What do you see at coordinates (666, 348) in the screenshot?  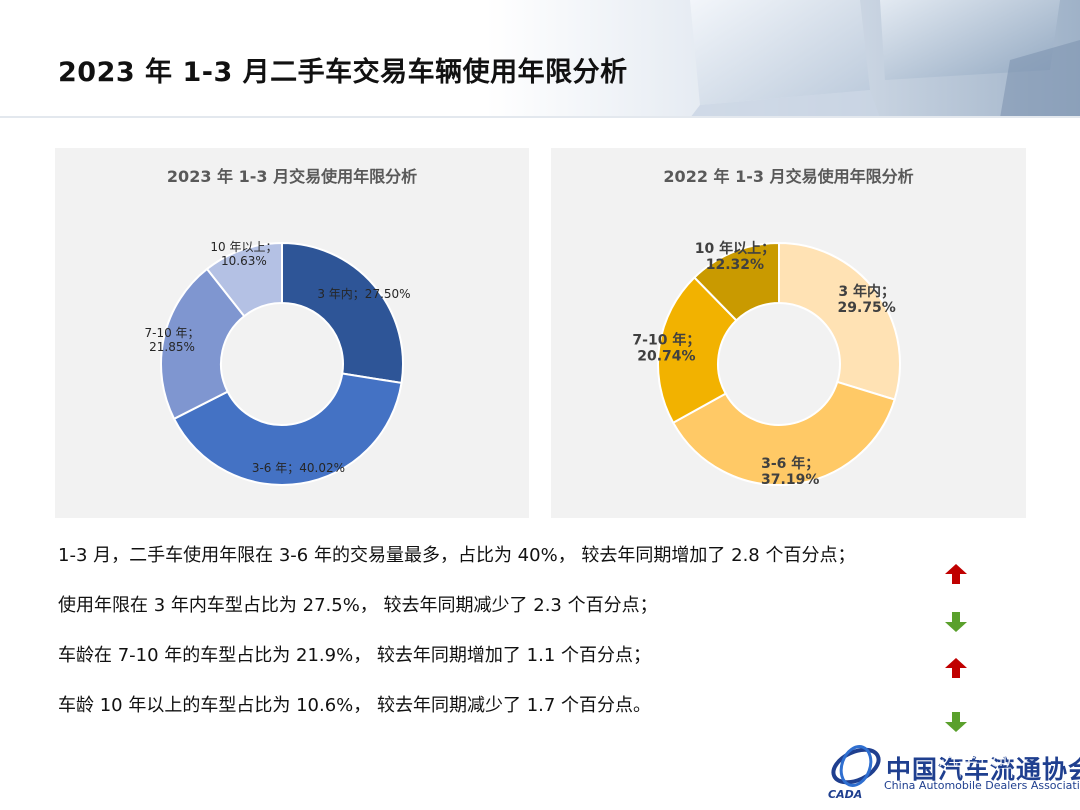 I see `slice-label: 7-10 年； 20.74%` at bounding box center [666, 348].